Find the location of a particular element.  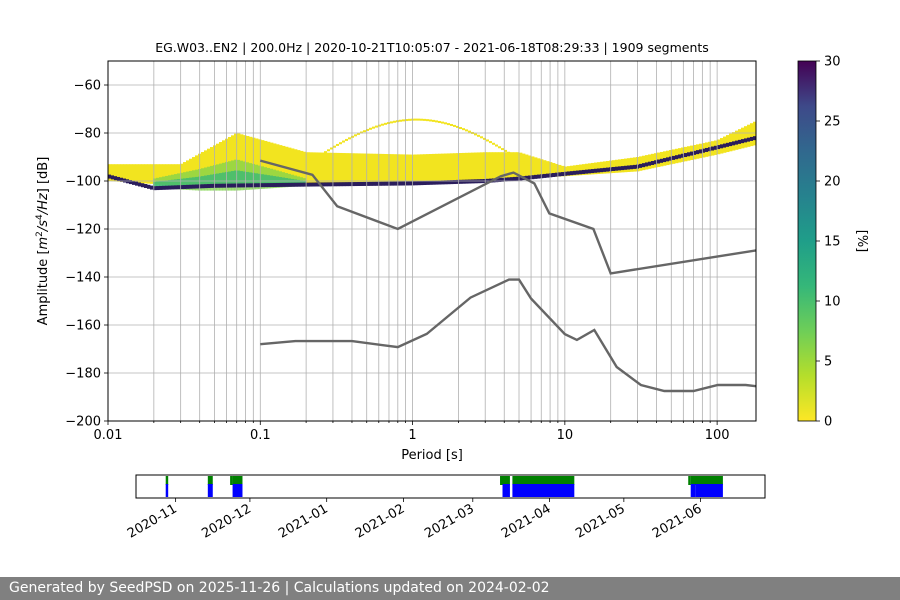

availability-used-segment is located at coordinates (210, 490).